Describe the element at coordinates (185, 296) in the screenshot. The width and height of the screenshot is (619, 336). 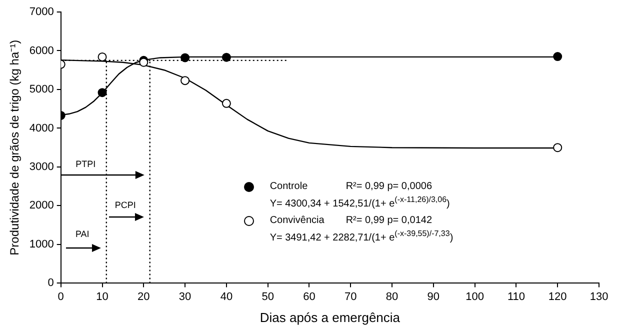
I see `x-tick-label: 30` at that location.